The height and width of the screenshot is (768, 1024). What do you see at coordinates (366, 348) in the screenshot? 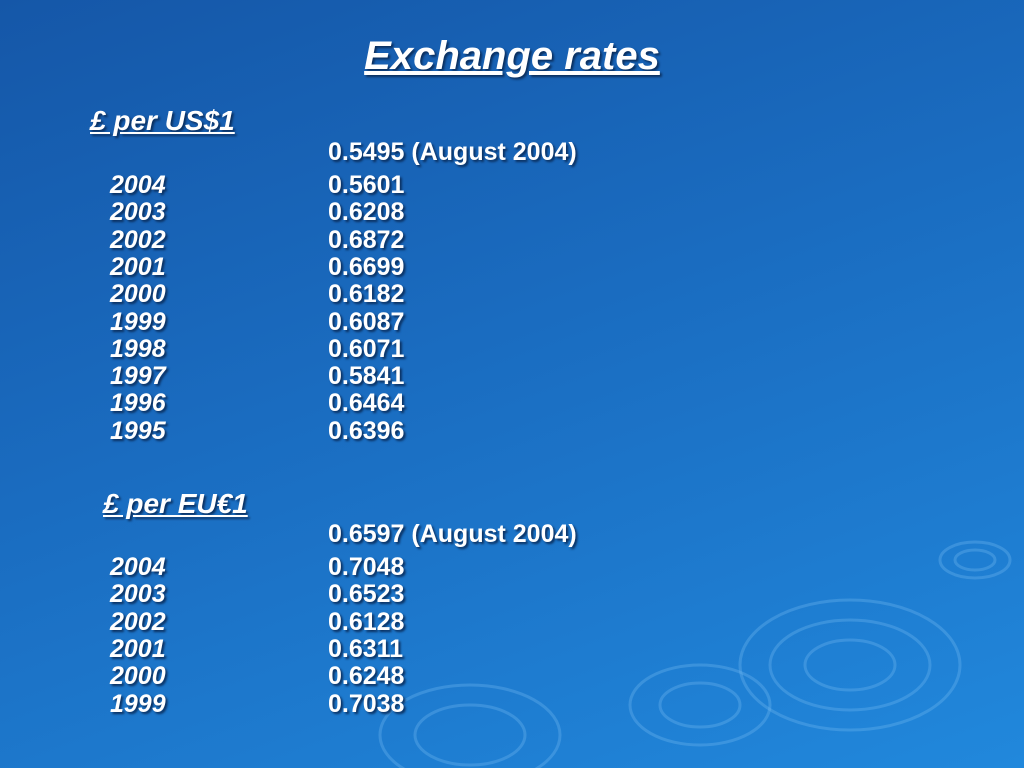
I see `rate-value: 0.6071` at bounding box center [366, 348].